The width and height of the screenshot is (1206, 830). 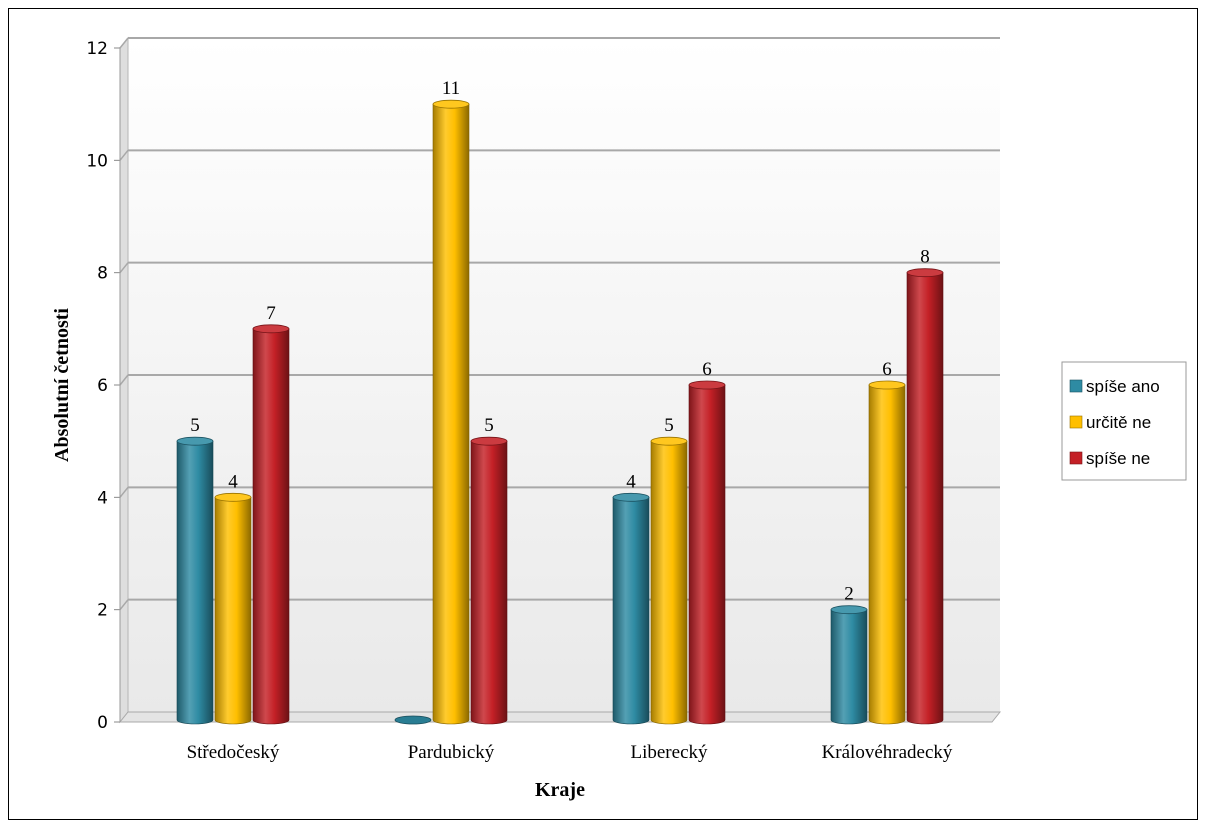 What do you see at coordinates (451, 752) in the screenshot?
I see `x-tick-label: Pardubický` at bounding box center [451, 752].